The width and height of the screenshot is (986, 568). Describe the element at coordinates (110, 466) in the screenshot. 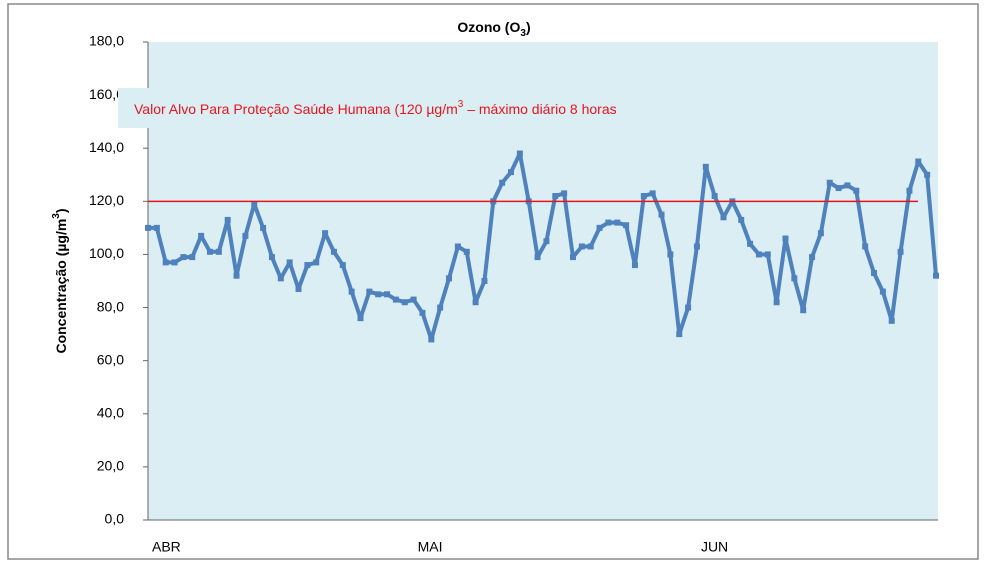

I see `y-tick-label: 20,0` at that location.